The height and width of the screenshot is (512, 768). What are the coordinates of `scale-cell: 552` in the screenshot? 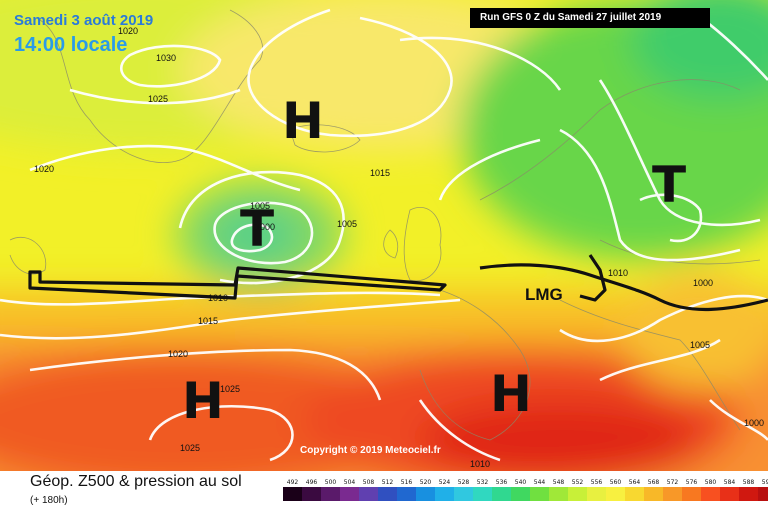 It's located at (577, 490).